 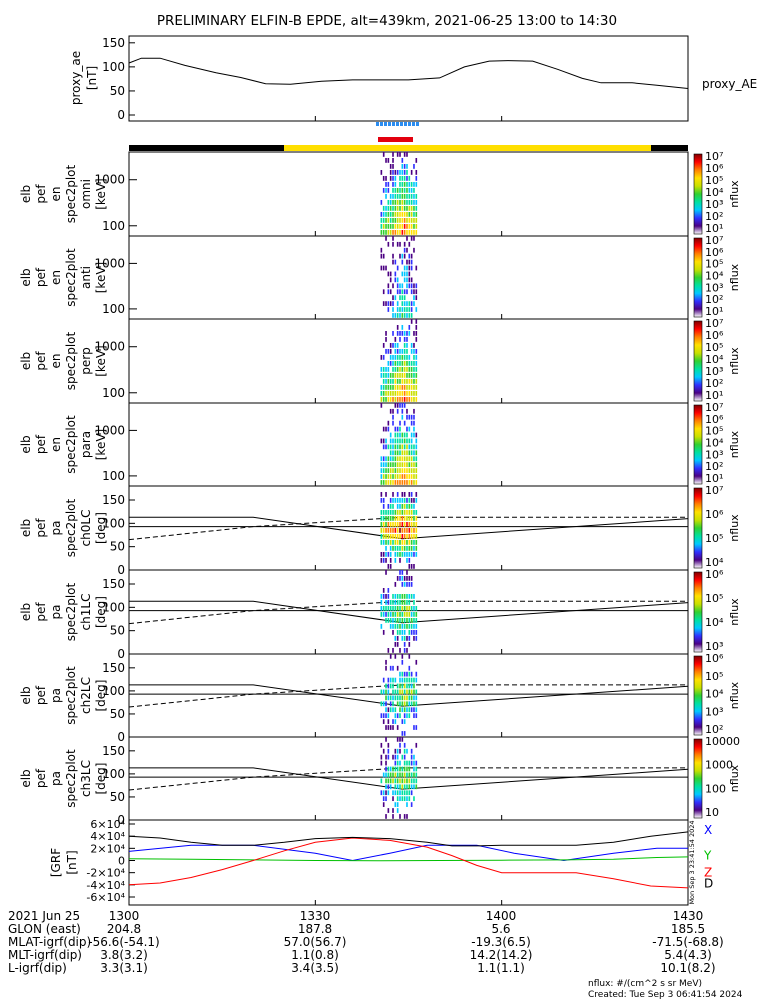 I want to click on y-tick-label: 50, so click(x=117, y=631).